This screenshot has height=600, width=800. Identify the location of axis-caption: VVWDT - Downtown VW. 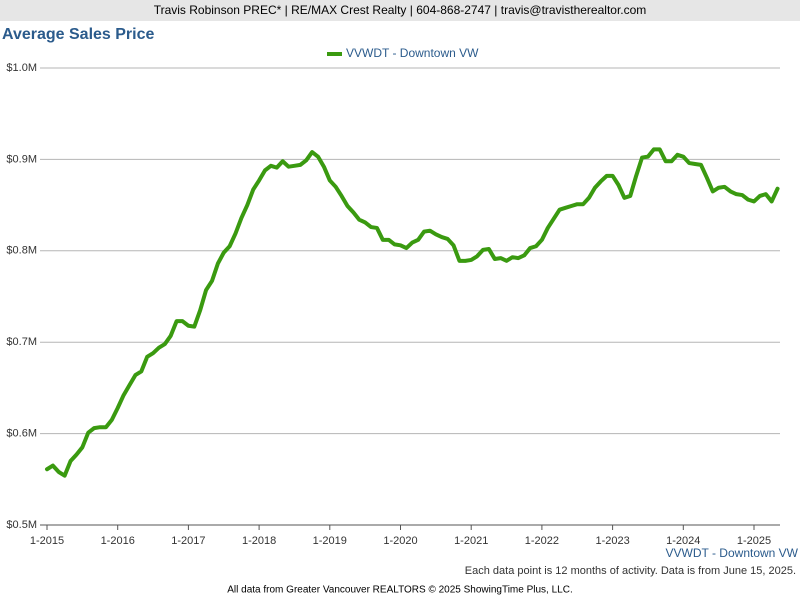
(732, 553).